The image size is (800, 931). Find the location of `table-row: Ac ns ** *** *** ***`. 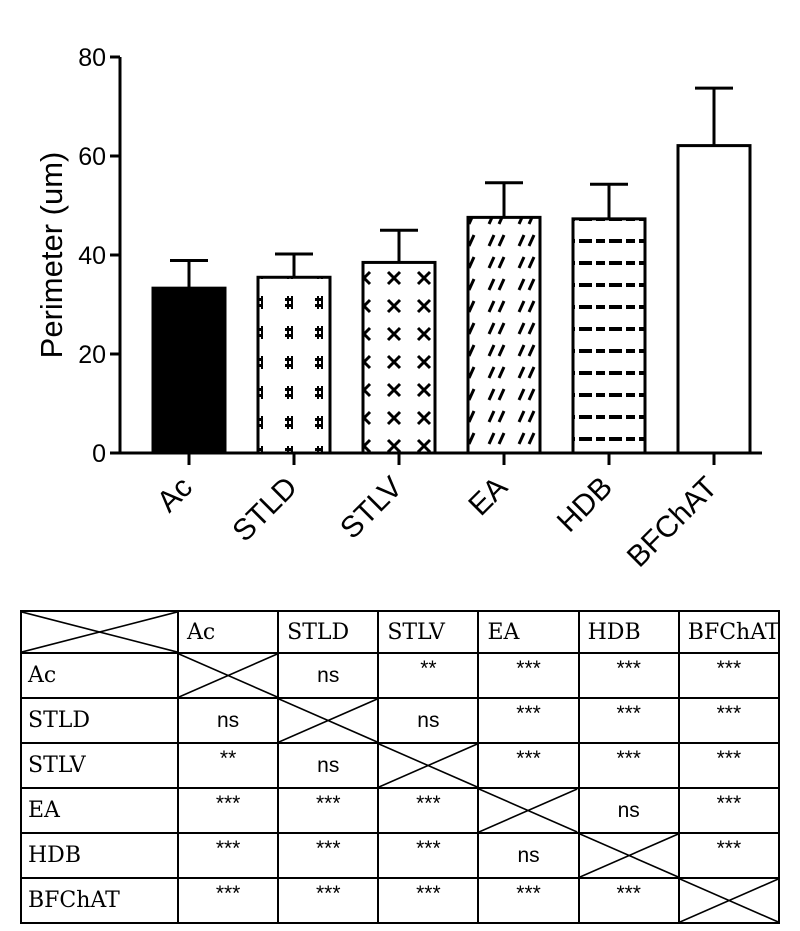

table-row: Ac ns ** *** *** *** is located at coordinates (400, 675).